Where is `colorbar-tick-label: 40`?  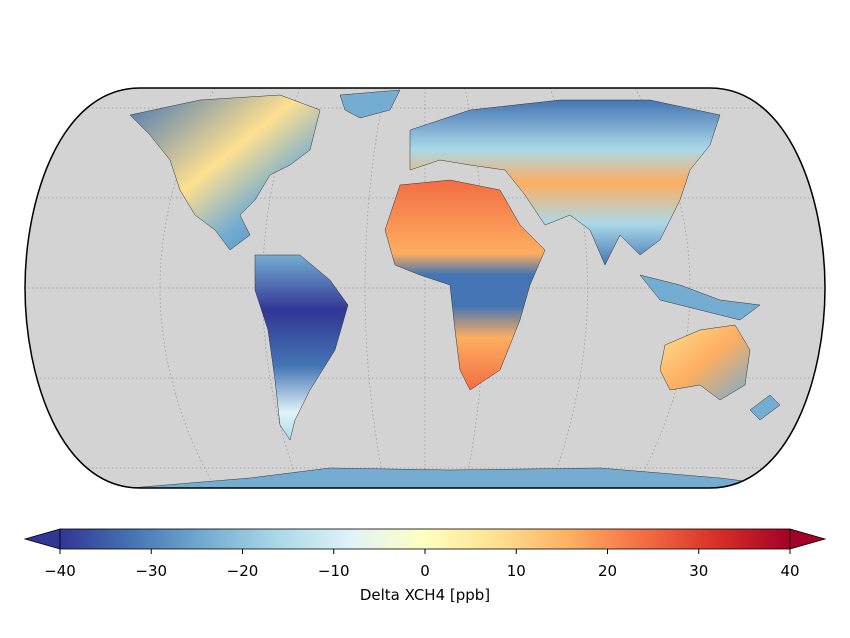
colorbar-tick-label: 40 is located at coordinates (789, 571).